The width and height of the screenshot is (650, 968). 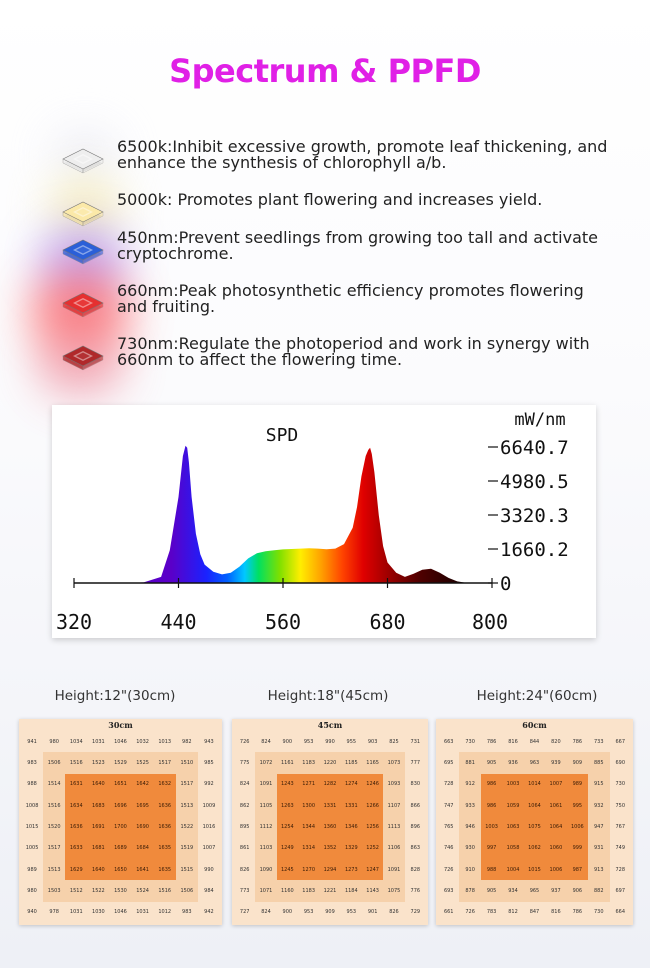 I want to click on ppfd-cell: 1282, so click(x=330, y=784).